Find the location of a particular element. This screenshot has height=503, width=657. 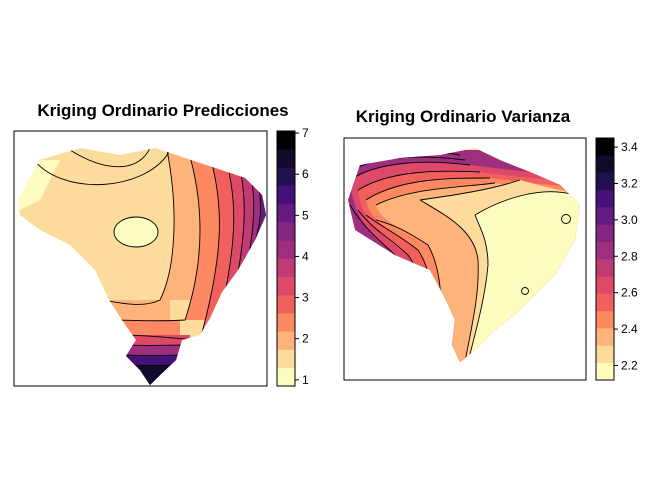

varianza-legend-tick-label: 2.4 is located at coordinates (629, 329).